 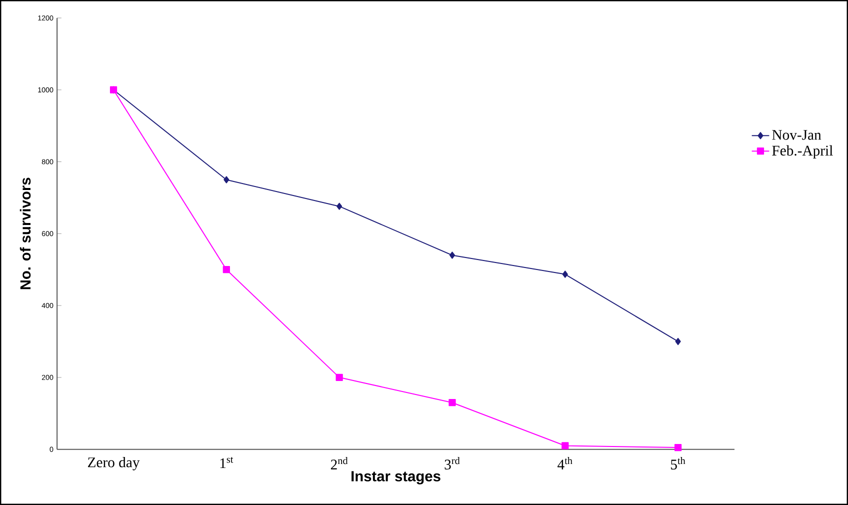 I want to click on x-tick-label: 2$^{nd}$, so click(x=339, y=463).